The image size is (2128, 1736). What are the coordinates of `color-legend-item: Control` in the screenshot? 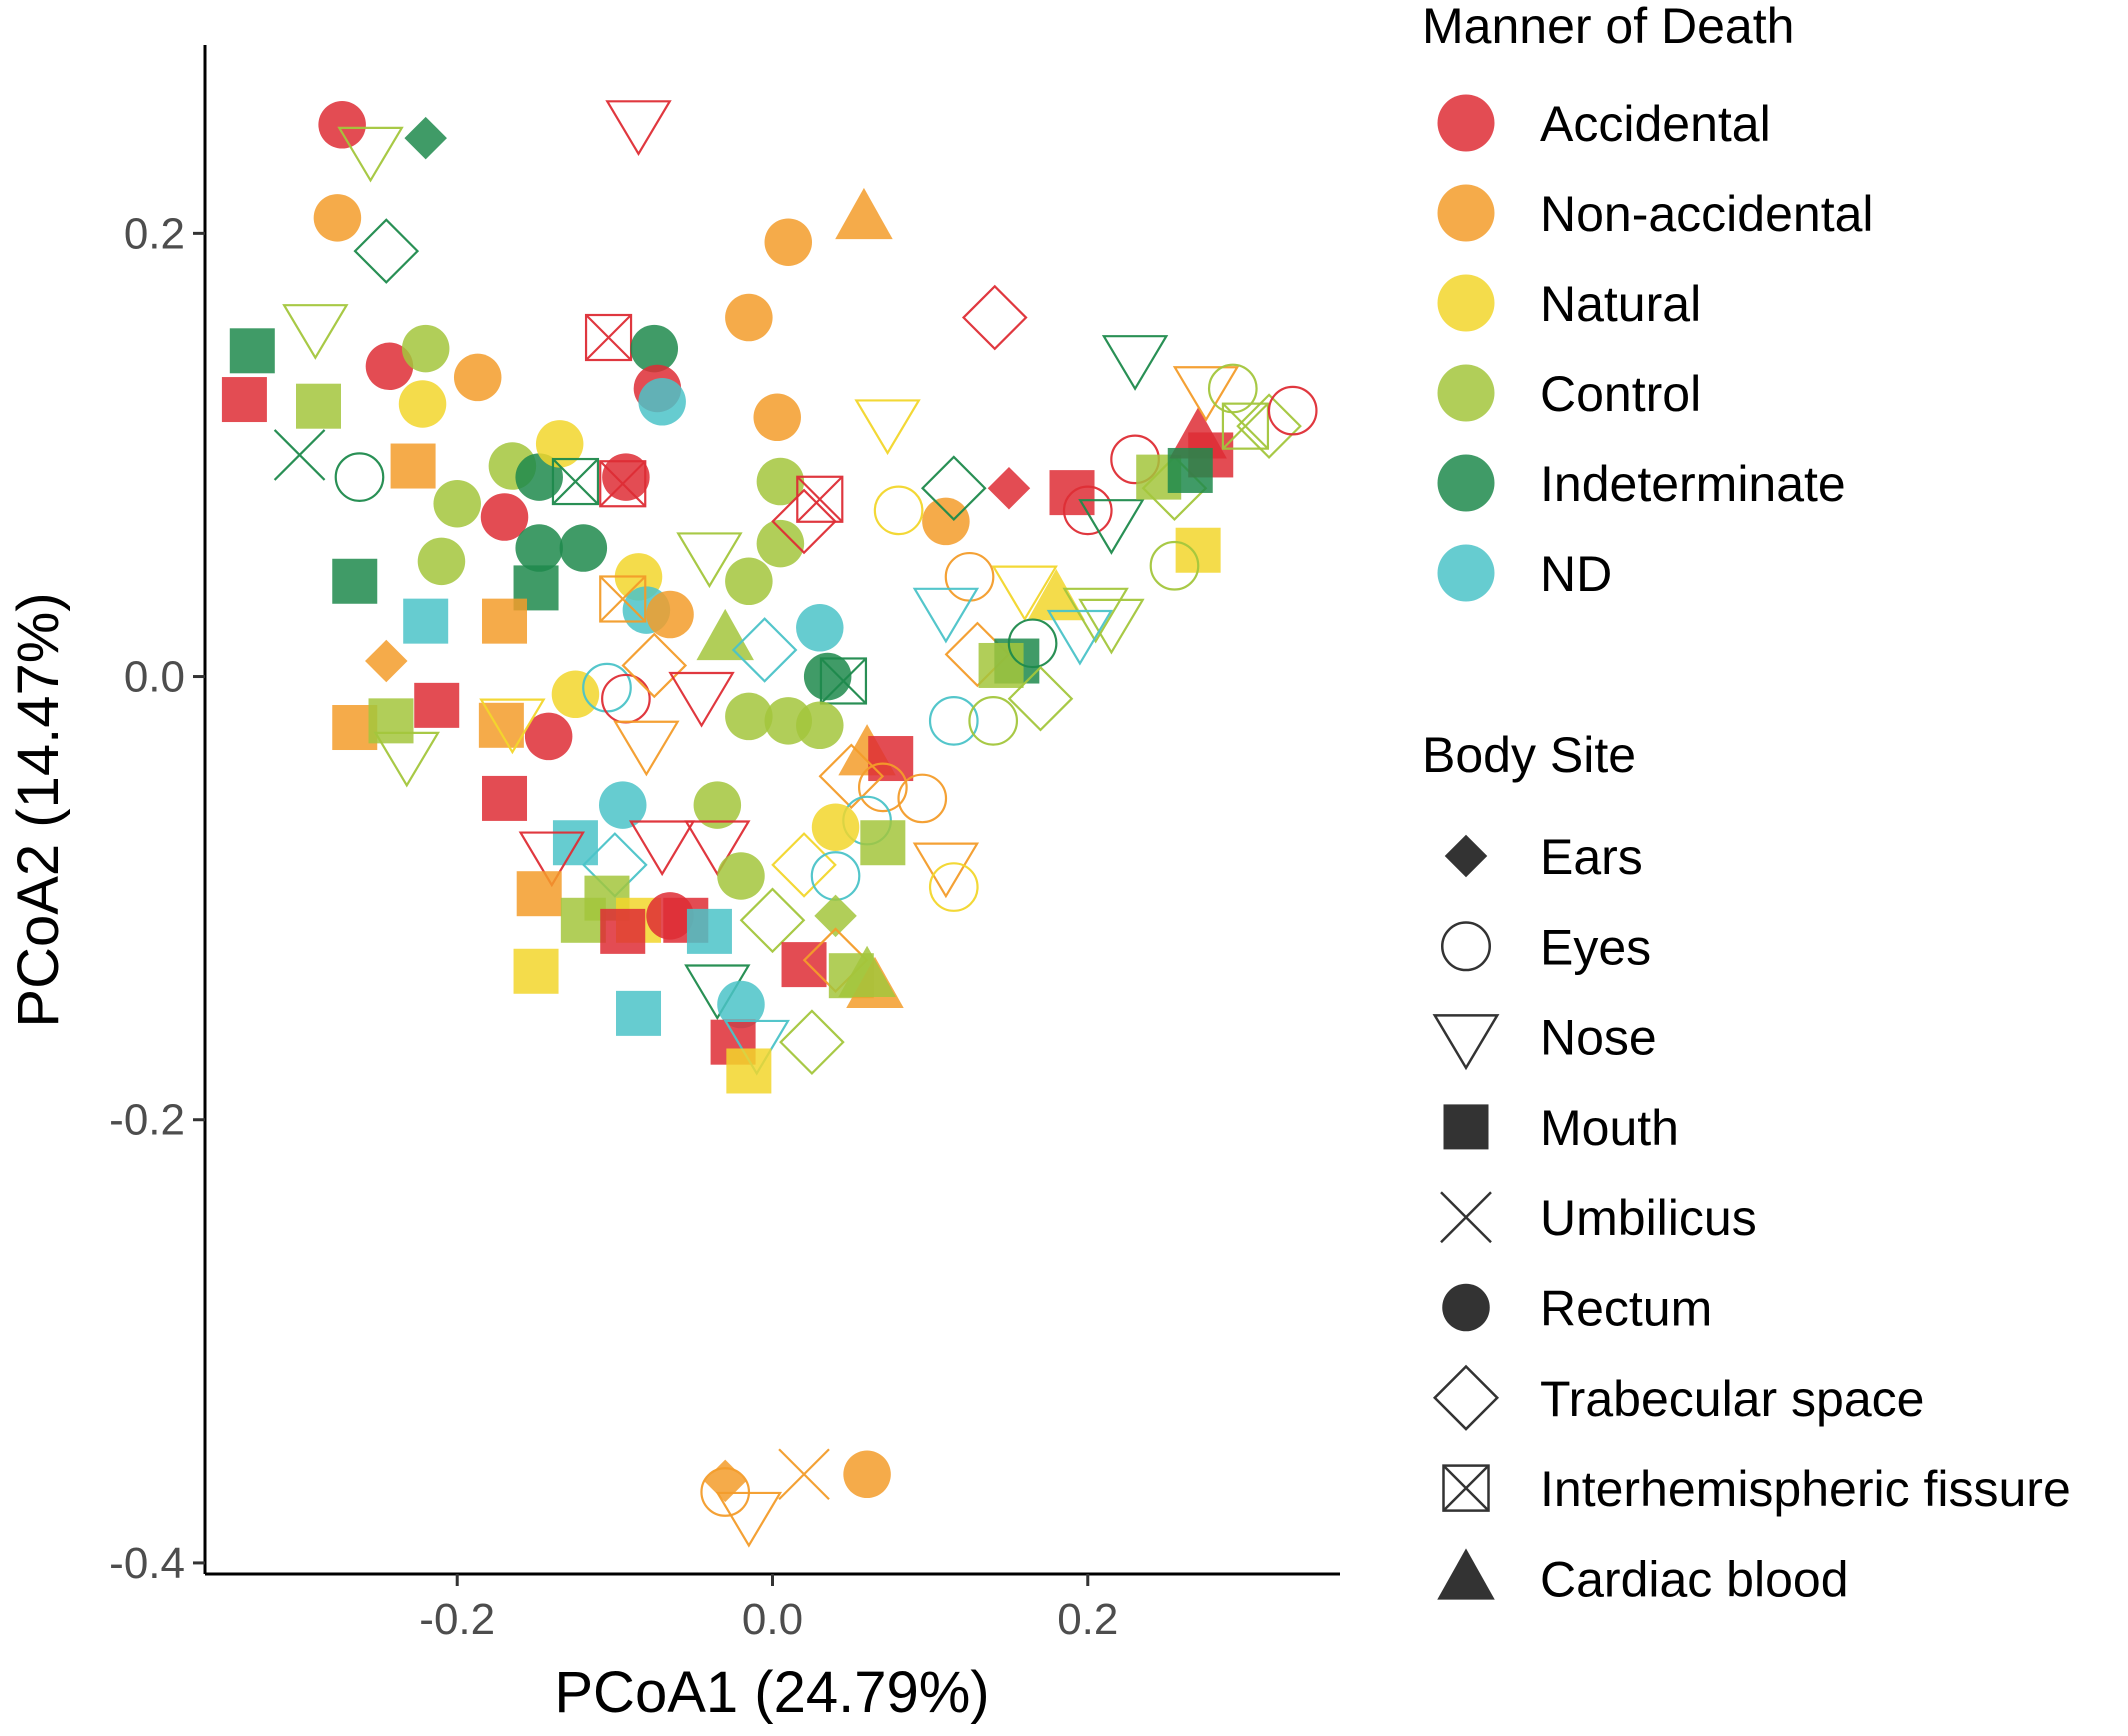 It's located at (1569, 393).